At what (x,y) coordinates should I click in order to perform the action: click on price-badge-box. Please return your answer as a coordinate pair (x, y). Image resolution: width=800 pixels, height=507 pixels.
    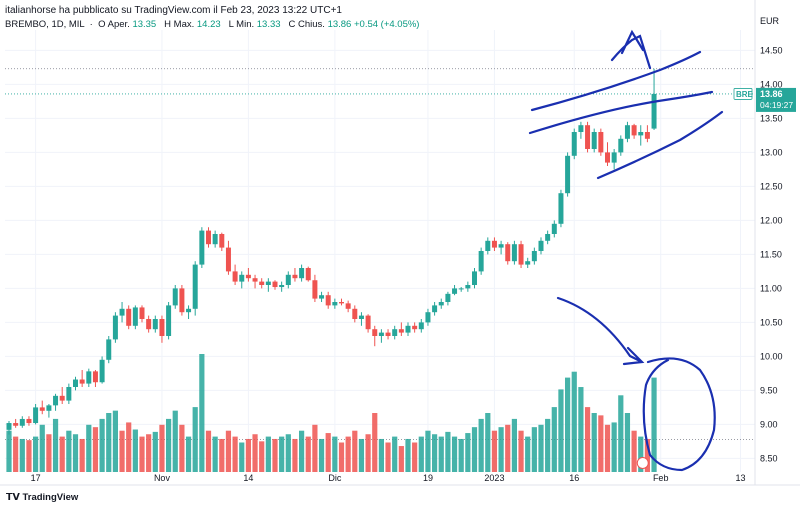
    Looking at the image, I should click on (776, 99).